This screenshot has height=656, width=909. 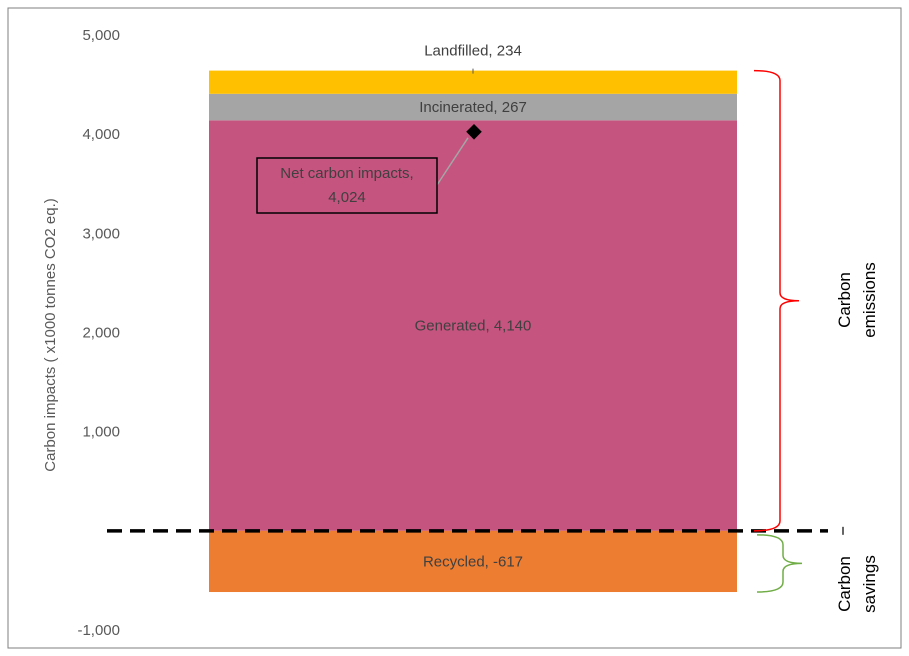 I want to click on bar-segment-incinerated, so click(x=473, y=107).